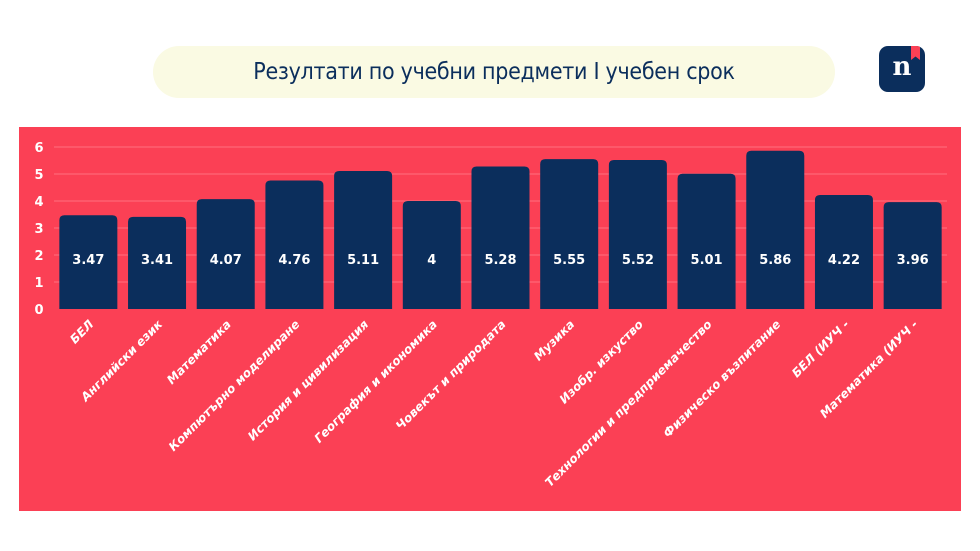 This screenshot has height=551, width=980. Describe the element at coordinates (554, 340) in the screenshot. I see `x-tick-label: Музика` at that location.